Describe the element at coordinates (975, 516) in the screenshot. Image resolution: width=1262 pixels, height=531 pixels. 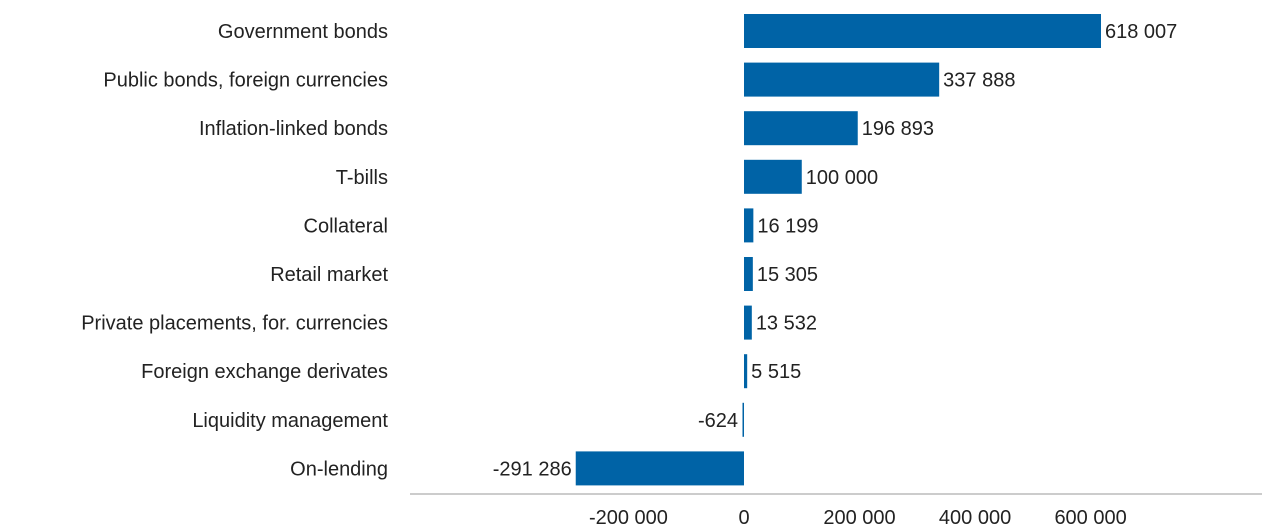
I see `x-tick-label: 400 000` at that location.